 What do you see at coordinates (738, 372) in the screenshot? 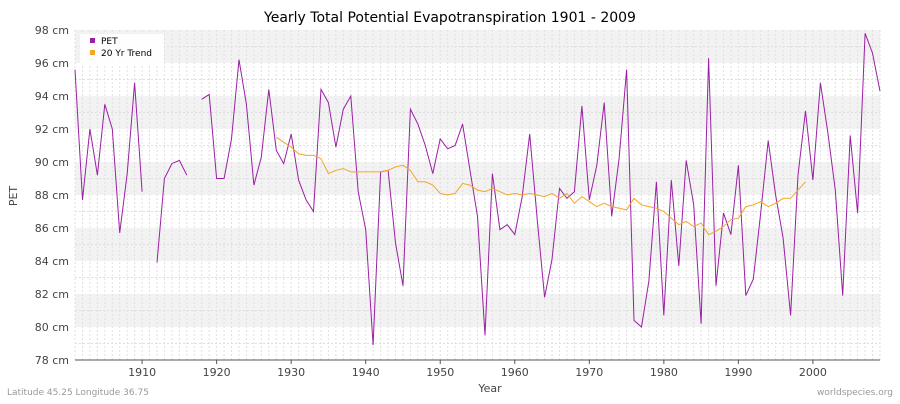
I see `x-tick-label: 1990` at bounding box center [738, 372].